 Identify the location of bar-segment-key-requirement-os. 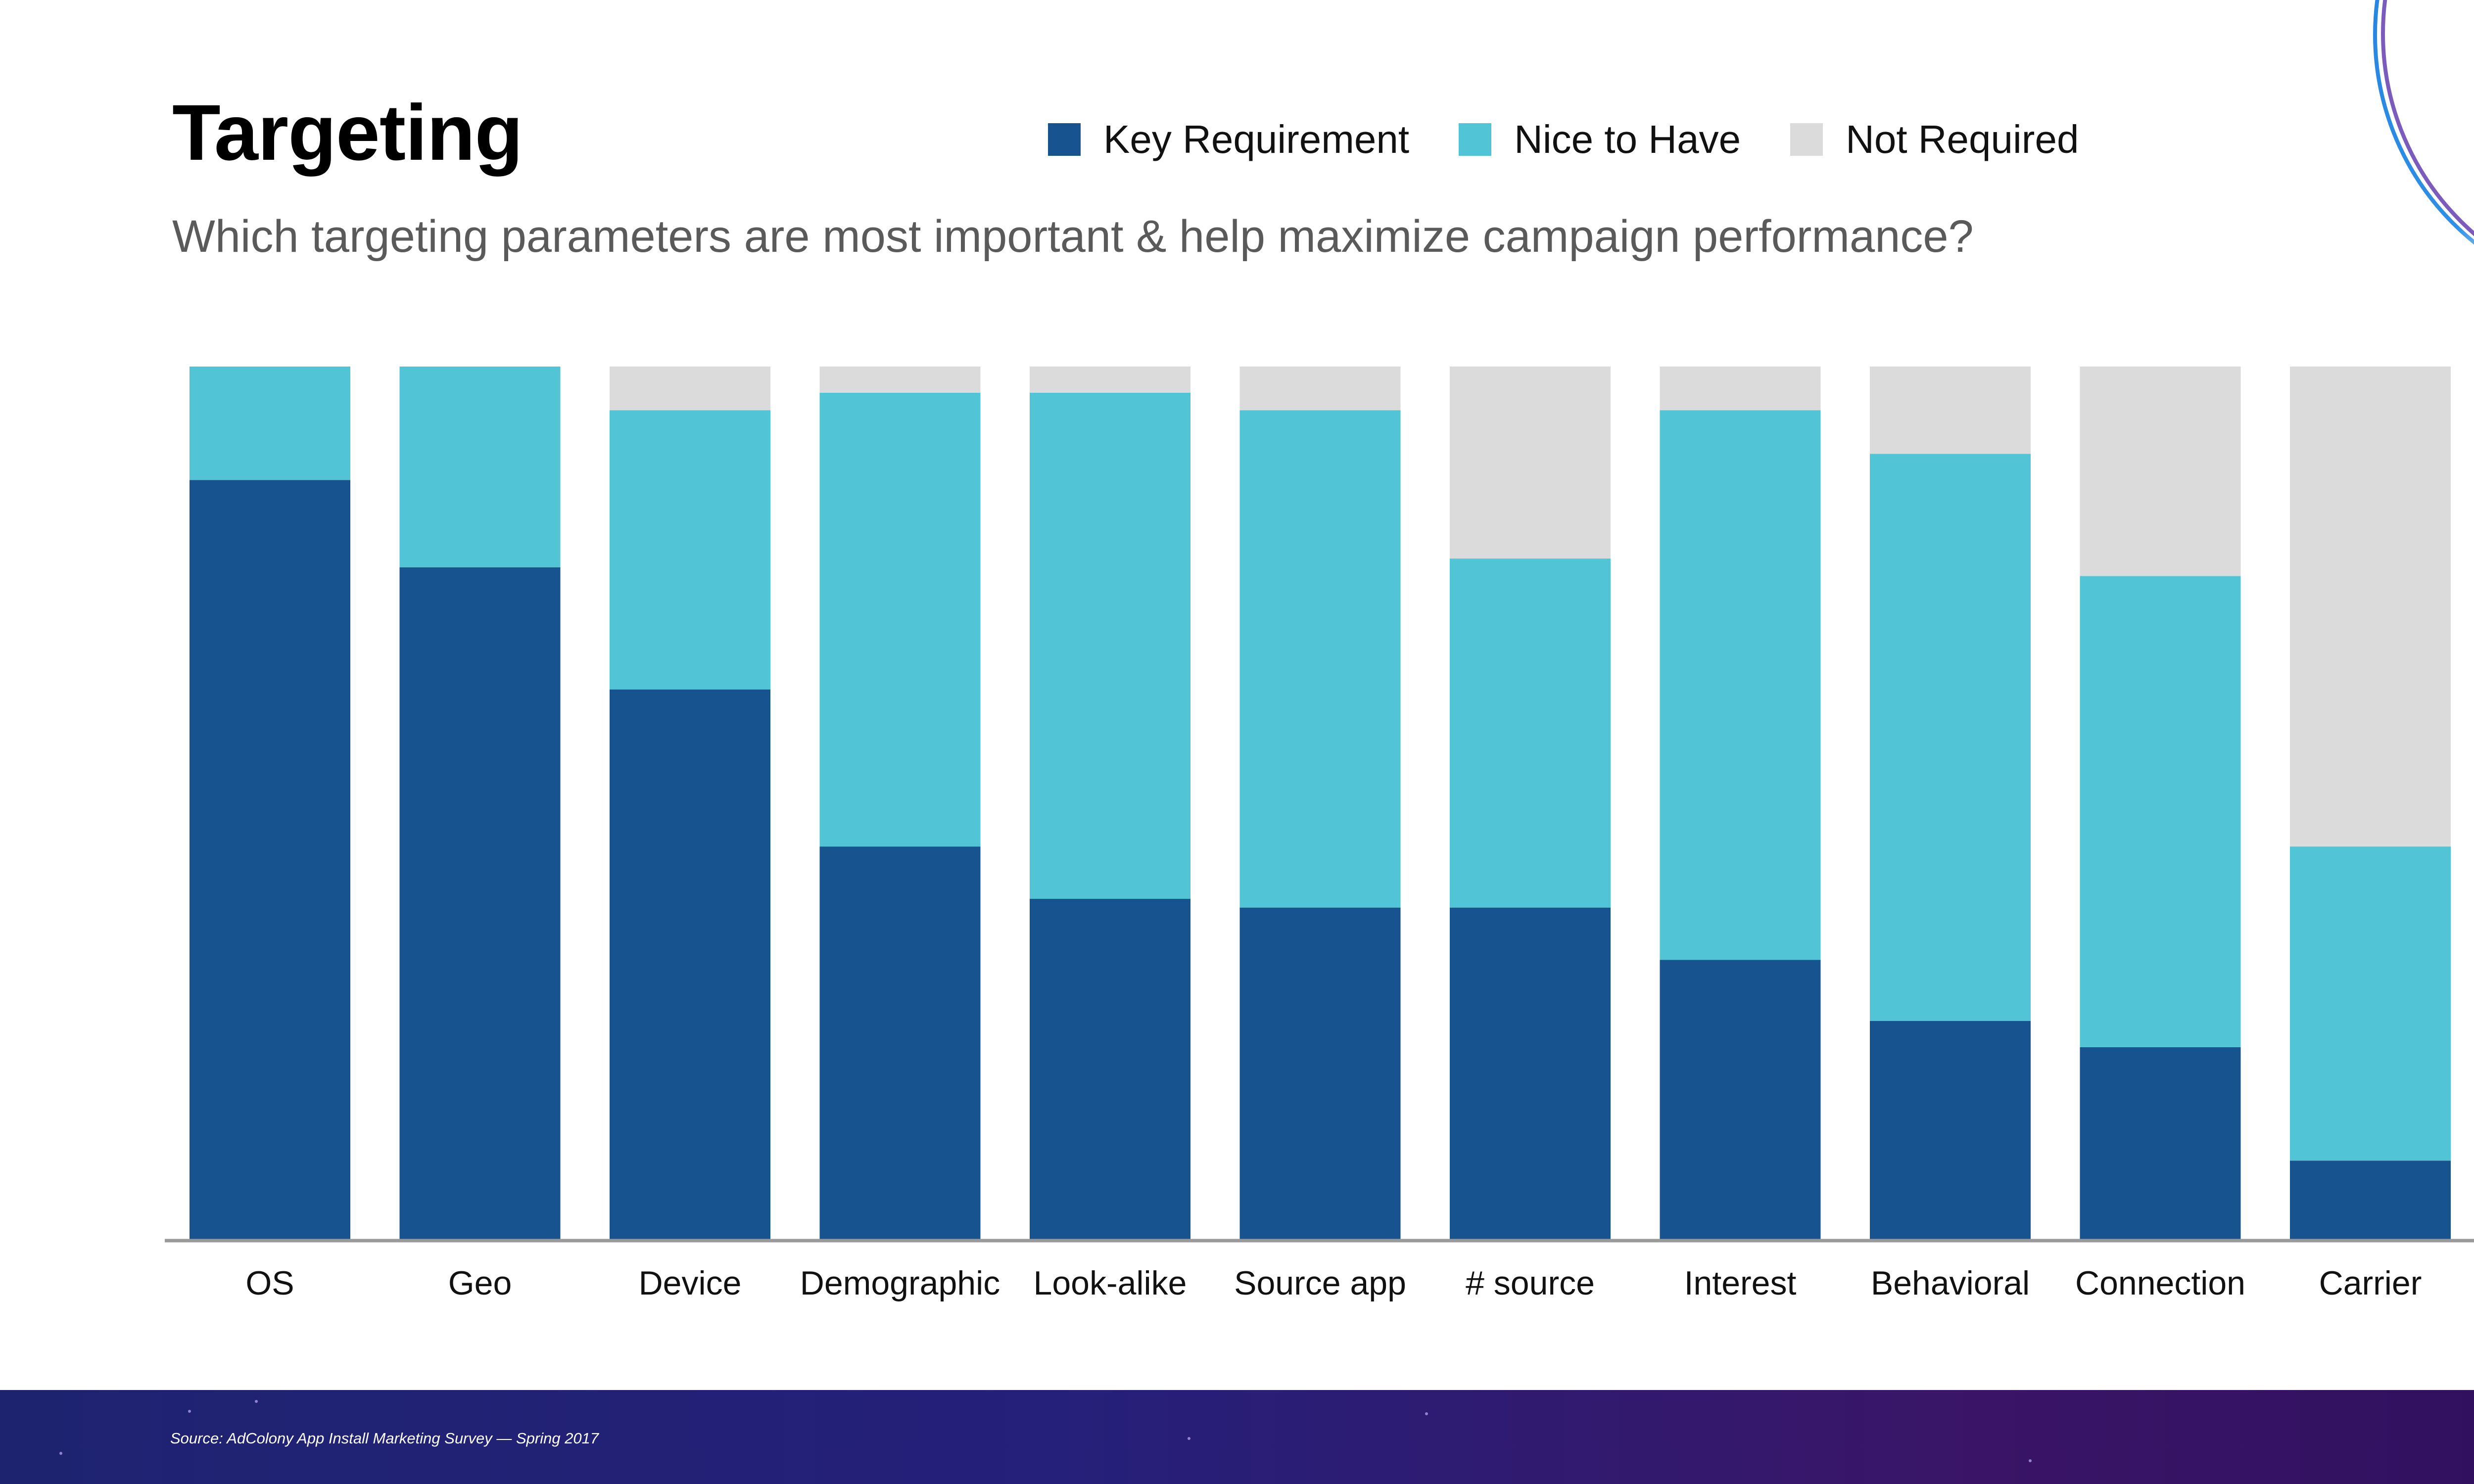
(270, 859).